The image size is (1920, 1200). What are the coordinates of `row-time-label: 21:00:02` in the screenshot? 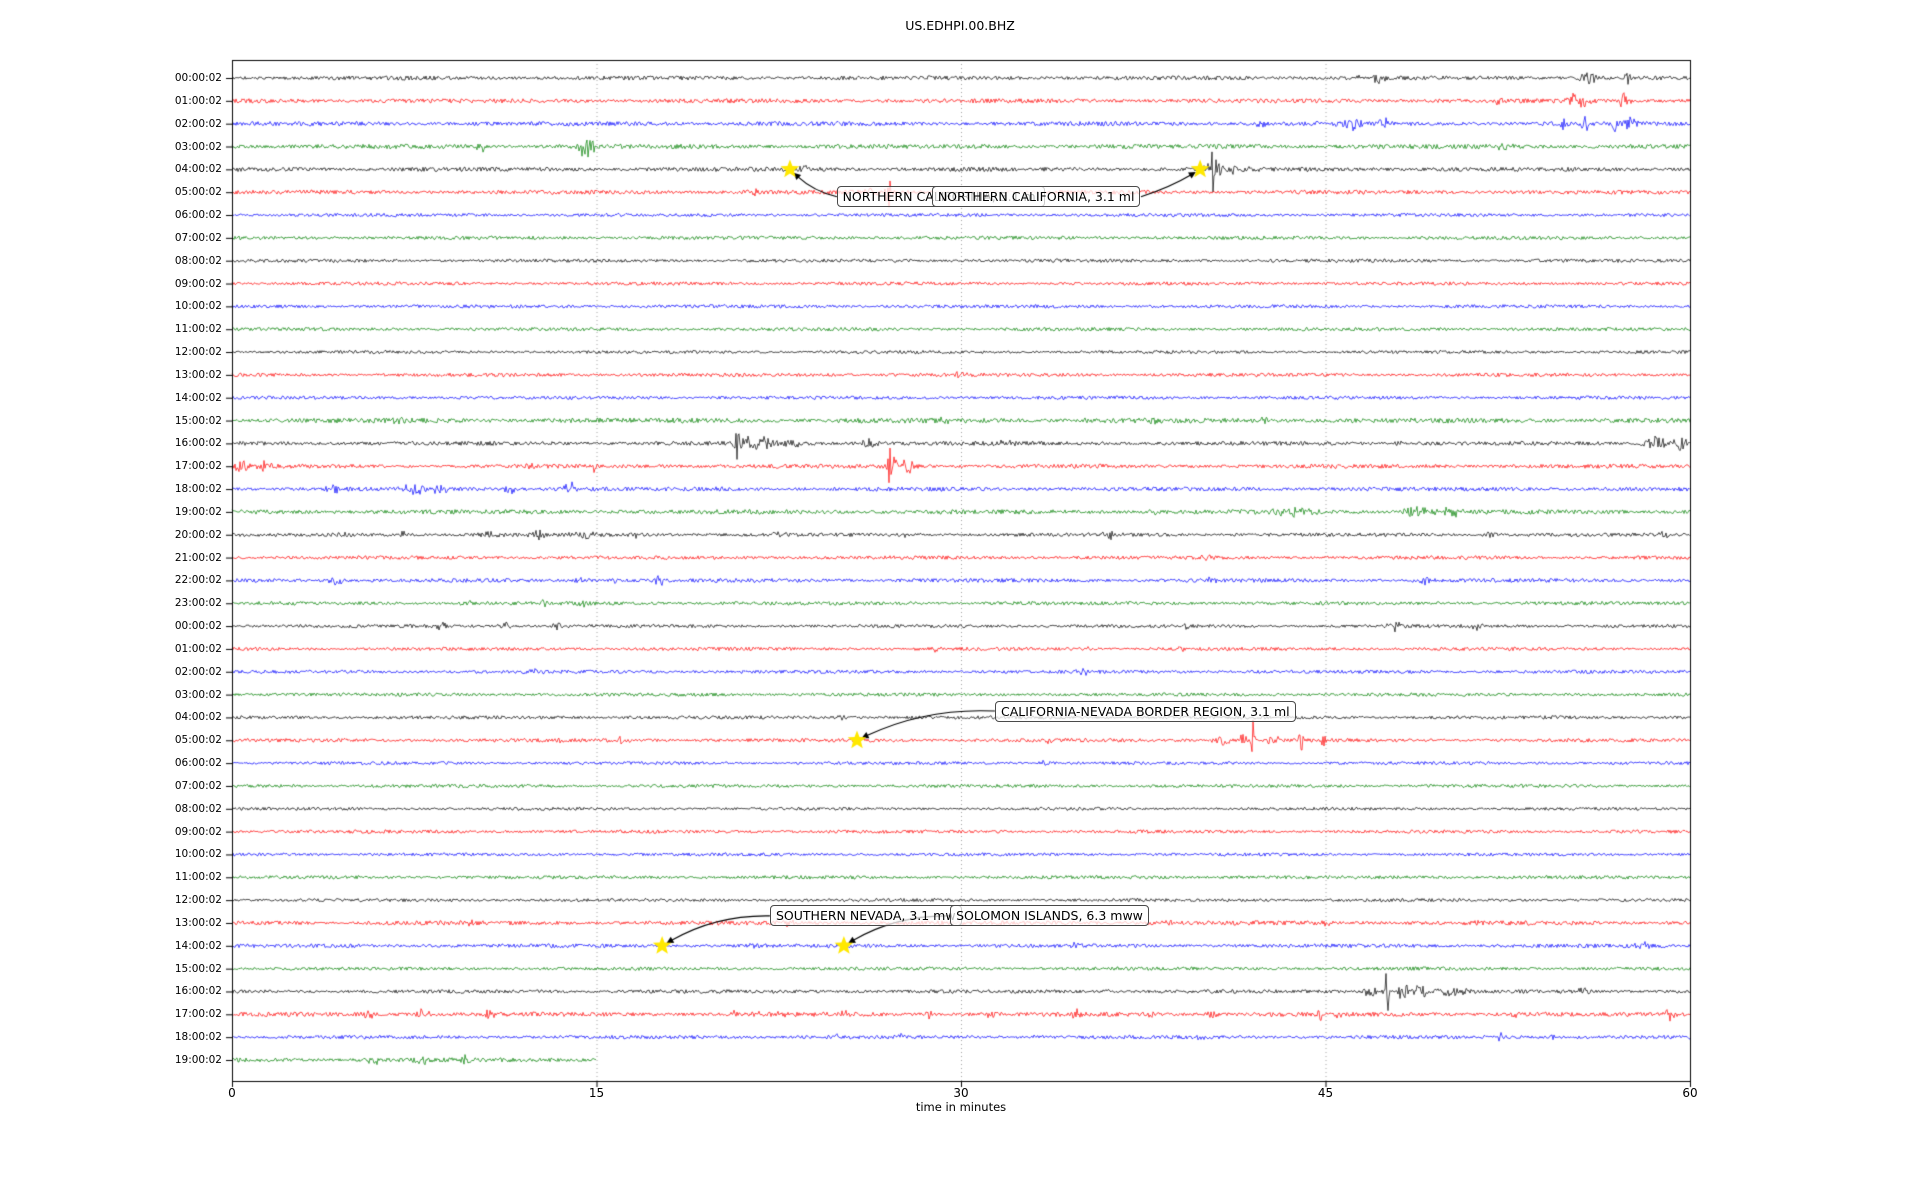 It's located at (198, 557).